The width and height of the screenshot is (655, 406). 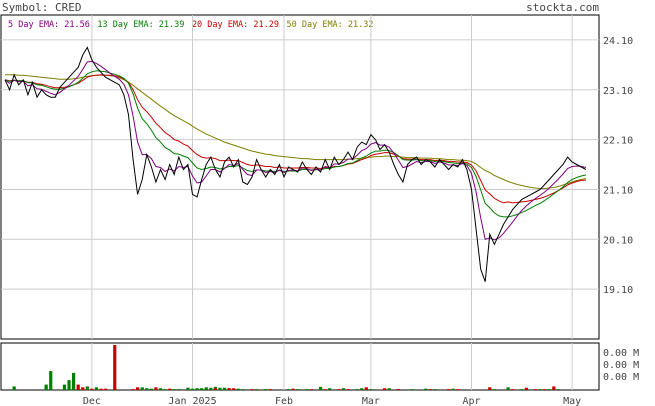 I want to click on volume-axis: 0.00 M0.00 M0.00 M, so click(x=621, y=365).